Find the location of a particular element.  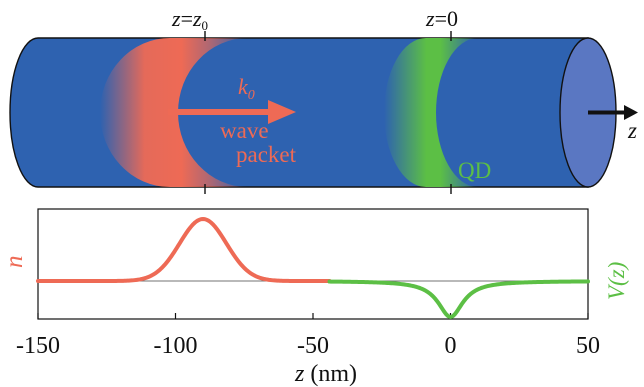

x-tick-label: -150 is located at coordinates (38, 346).